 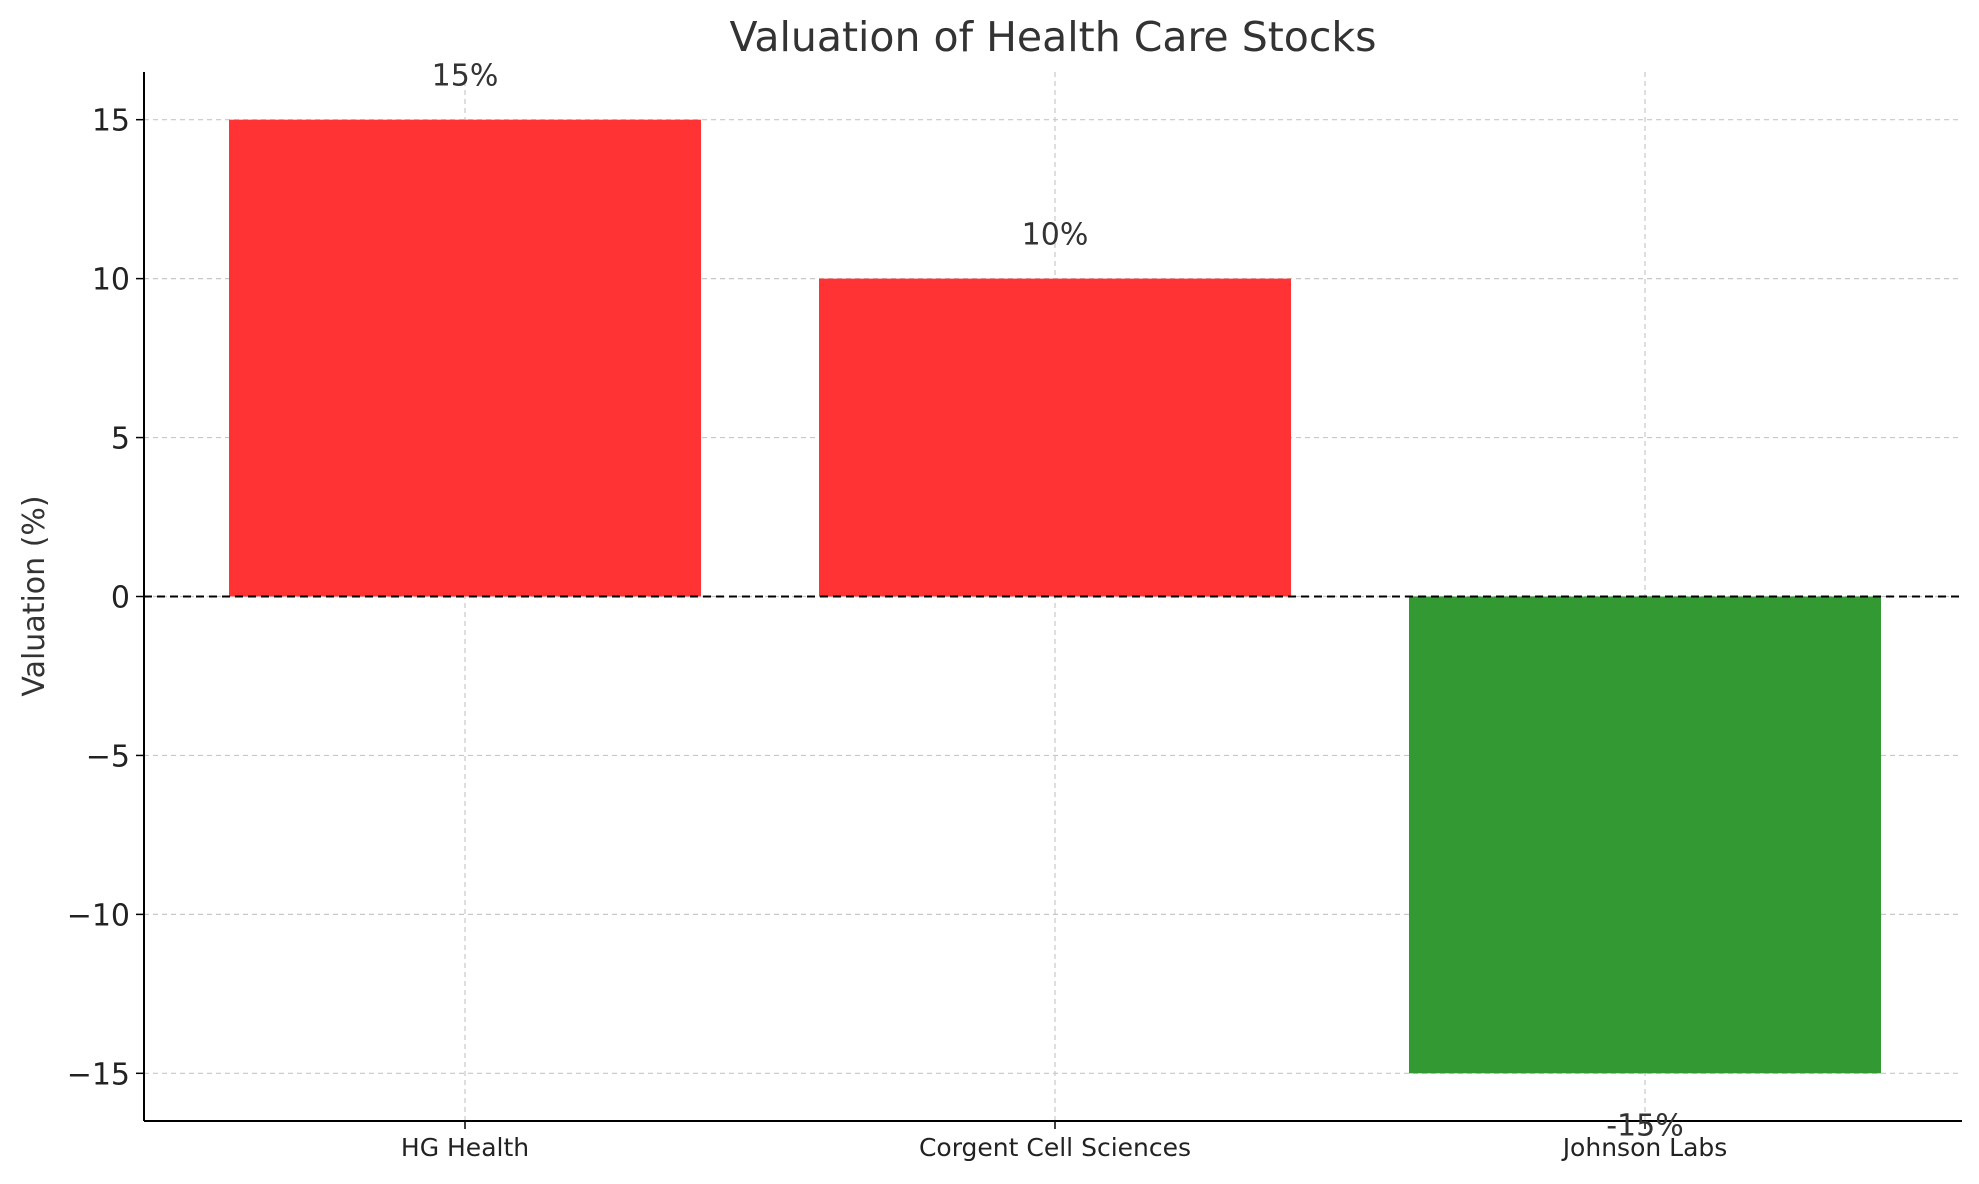 What do you see at coordinates (34, 595) in the screenshot?
I see `y-axis-label: Valuation (%)` at bounding box center [34, 595].